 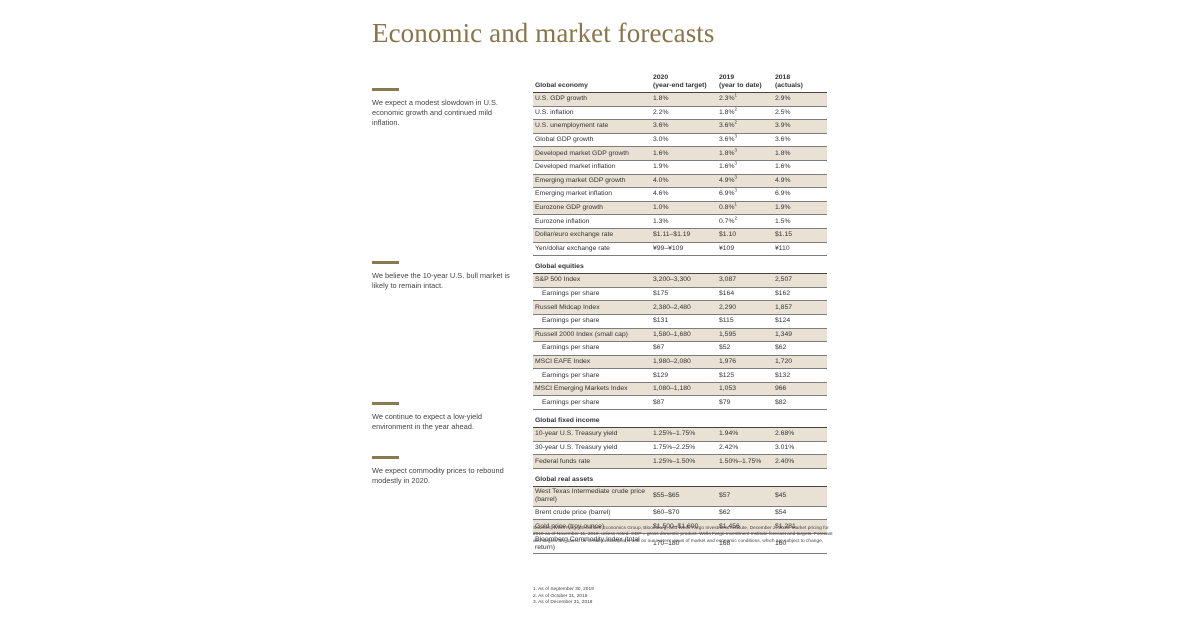 What do you see at coordinates (684, 496) in the screenshot?
I see `value-2020: $55–$65` at bounding box center [684, 496].